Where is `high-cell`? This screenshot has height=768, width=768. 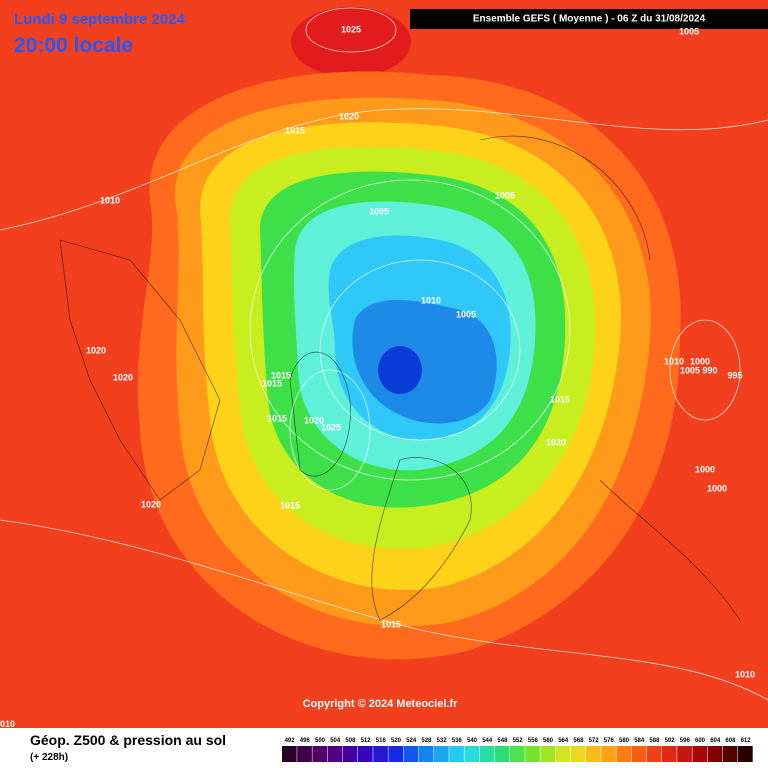 high-cell is located at coordinates (351, 42).